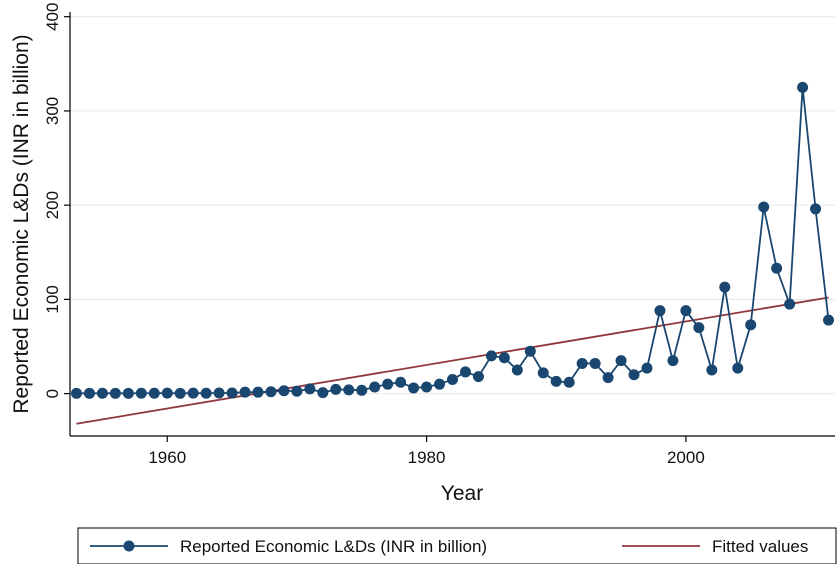 This screenshot has height=564, width=840. What do you see at coordinates (491, 356) in the screenshot?
I see `data-point-1985` at bounding box center [491, 356].